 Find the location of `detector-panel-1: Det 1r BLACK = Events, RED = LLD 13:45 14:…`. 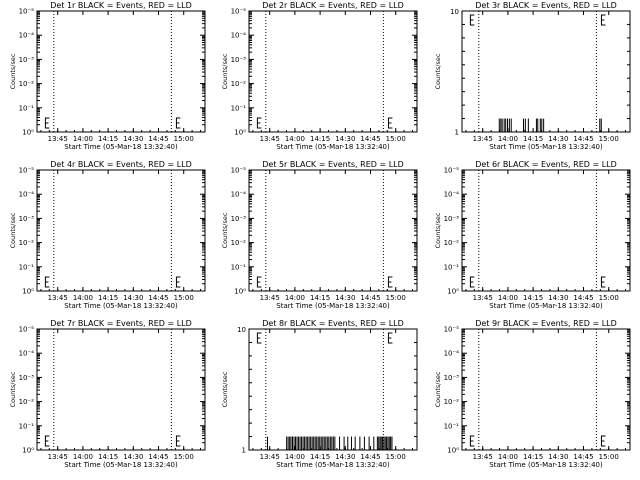

detector-panel-1: Det 1r BLACK = Events, RED = LLD 13:45 14:… is located at coordinates (107, 76).